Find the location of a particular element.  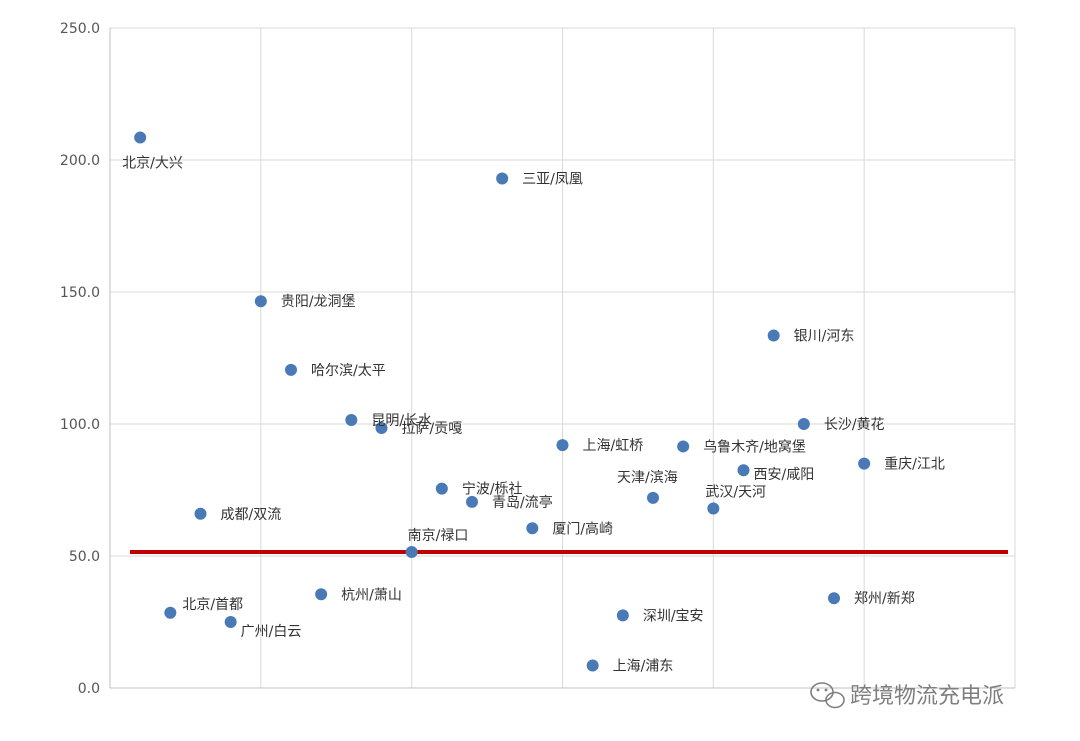

point-label: 南京/禄口 is located at coordinates (438, 536).